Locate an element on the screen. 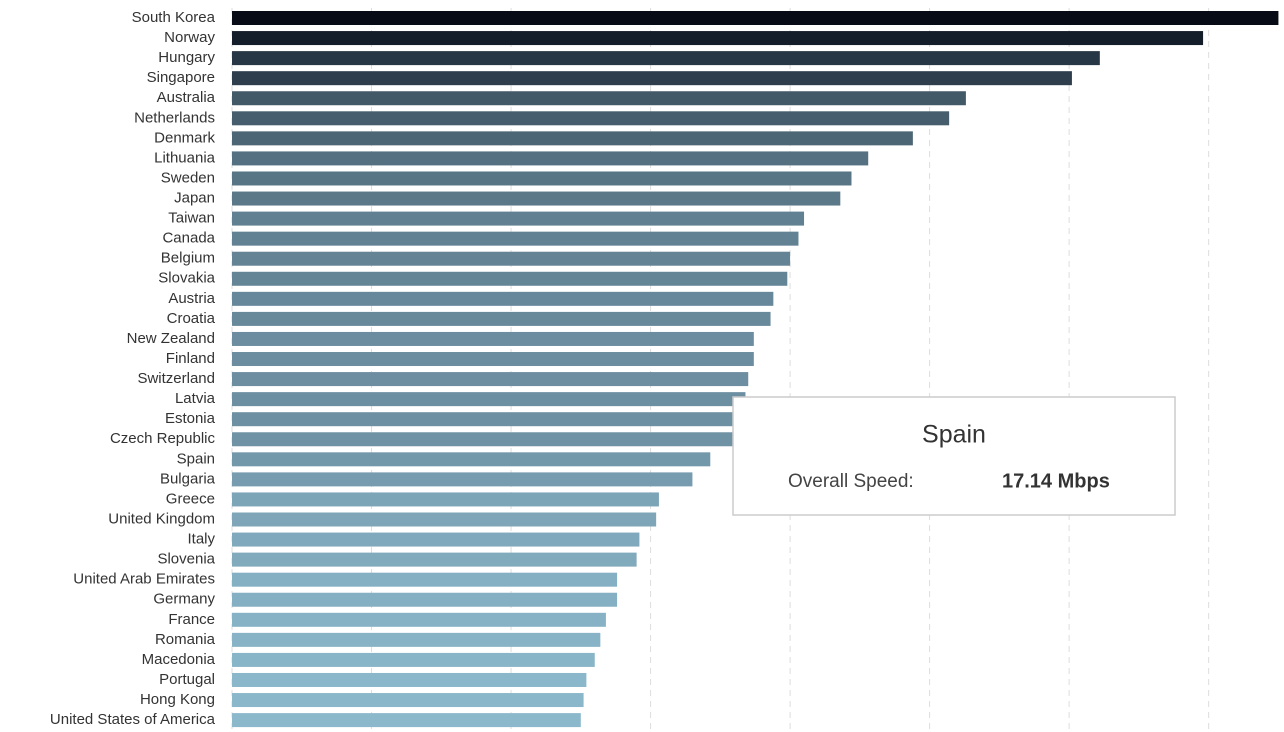 The width and height of the screenshot is (1284, 732). y-tick-label: Macedonia is located at coordinates (179, 659).